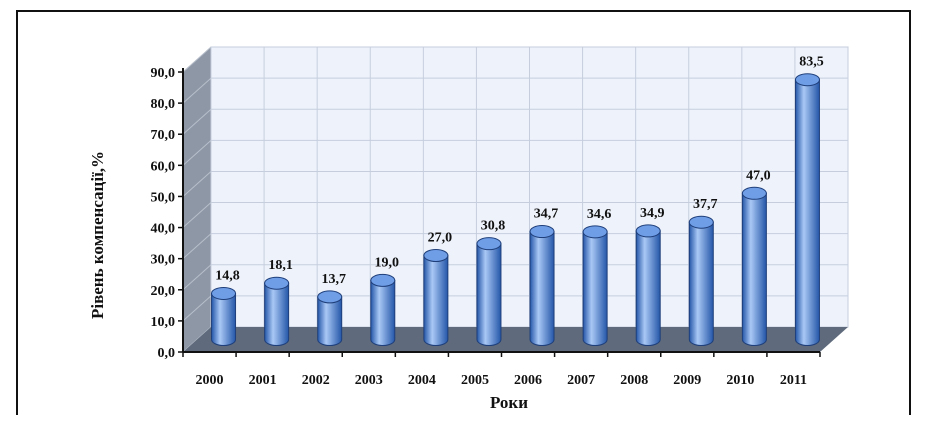 The height and width of the screenshot is (423, 930). Describe the element at coordinates (163, 104) in the screenshot. I see `y-tick-label: 80,0` at that location.